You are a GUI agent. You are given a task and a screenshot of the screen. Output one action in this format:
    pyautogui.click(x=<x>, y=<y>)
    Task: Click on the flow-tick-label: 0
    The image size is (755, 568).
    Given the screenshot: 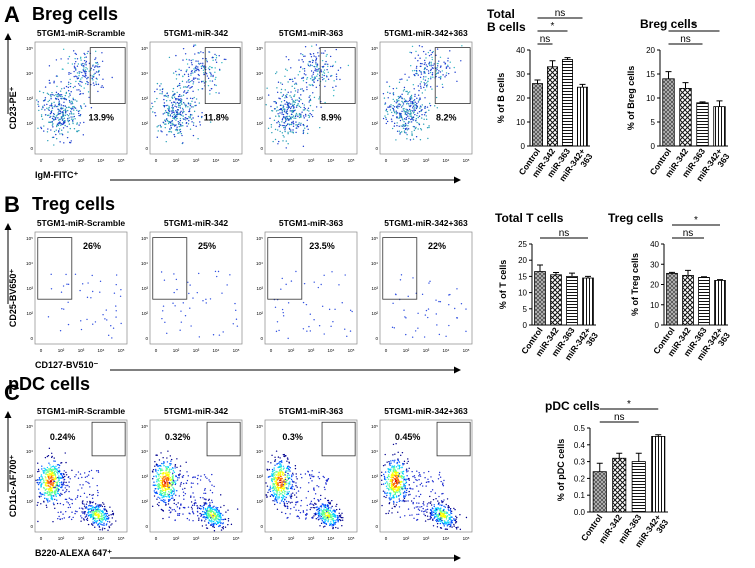 What is the action you would take?
    pyautogui.click(x=261, y=526)
    